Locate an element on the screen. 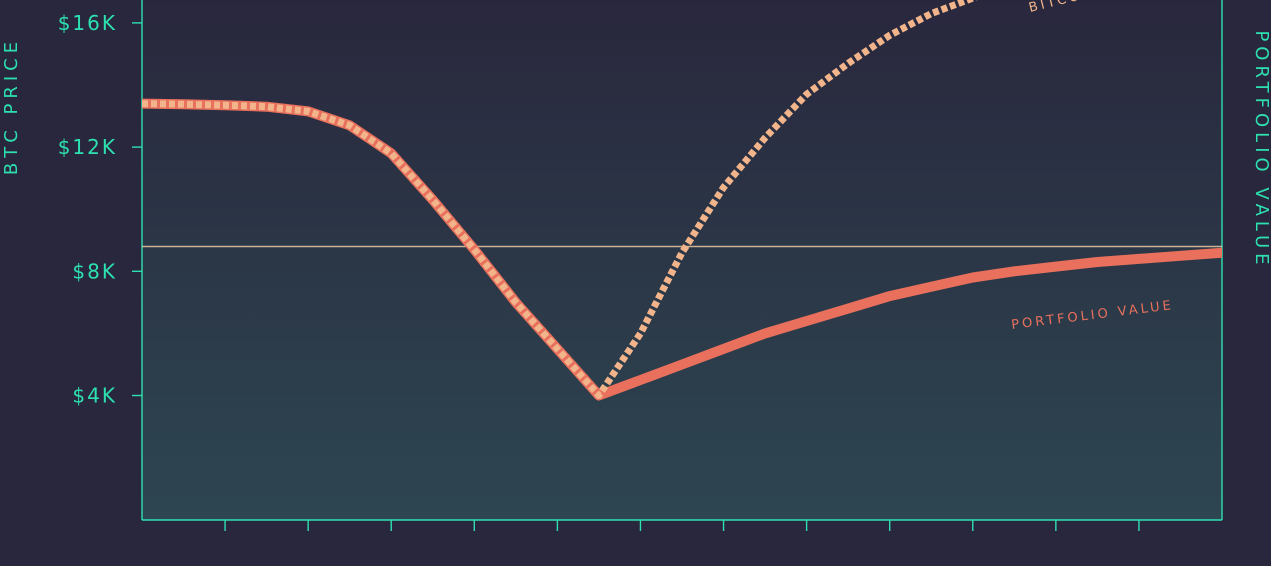  y-tick-label-1: $12K is located at coordinates (87, 147).